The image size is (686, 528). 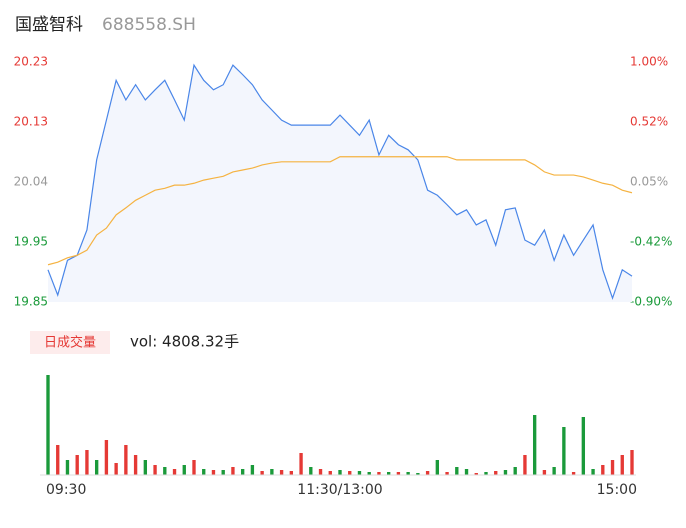 I want to click on y-tick-label: 20.04, so click(x=31, y=182).